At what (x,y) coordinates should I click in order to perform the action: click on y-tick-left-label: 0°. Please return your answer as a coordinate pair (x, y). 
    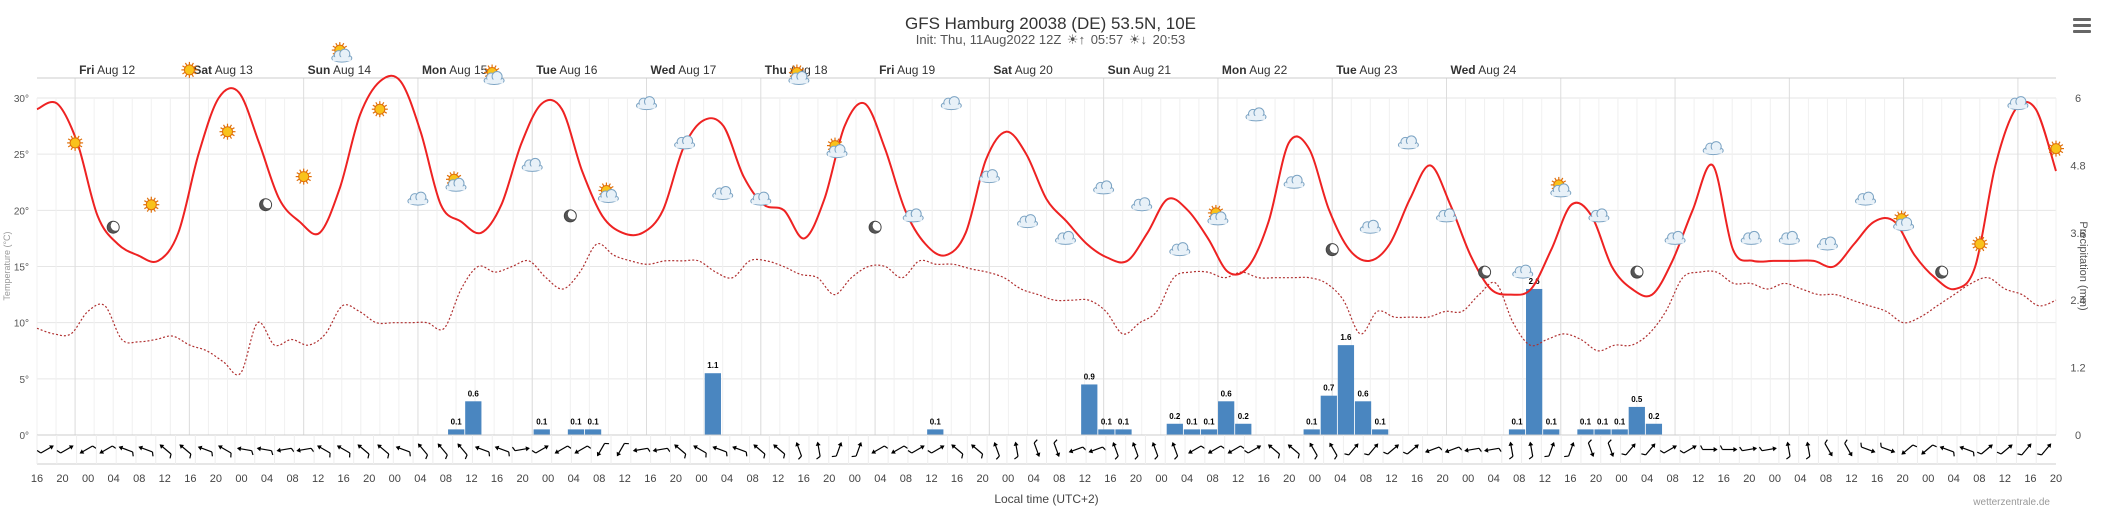
    Looking at the image, I should click on (24, 436).